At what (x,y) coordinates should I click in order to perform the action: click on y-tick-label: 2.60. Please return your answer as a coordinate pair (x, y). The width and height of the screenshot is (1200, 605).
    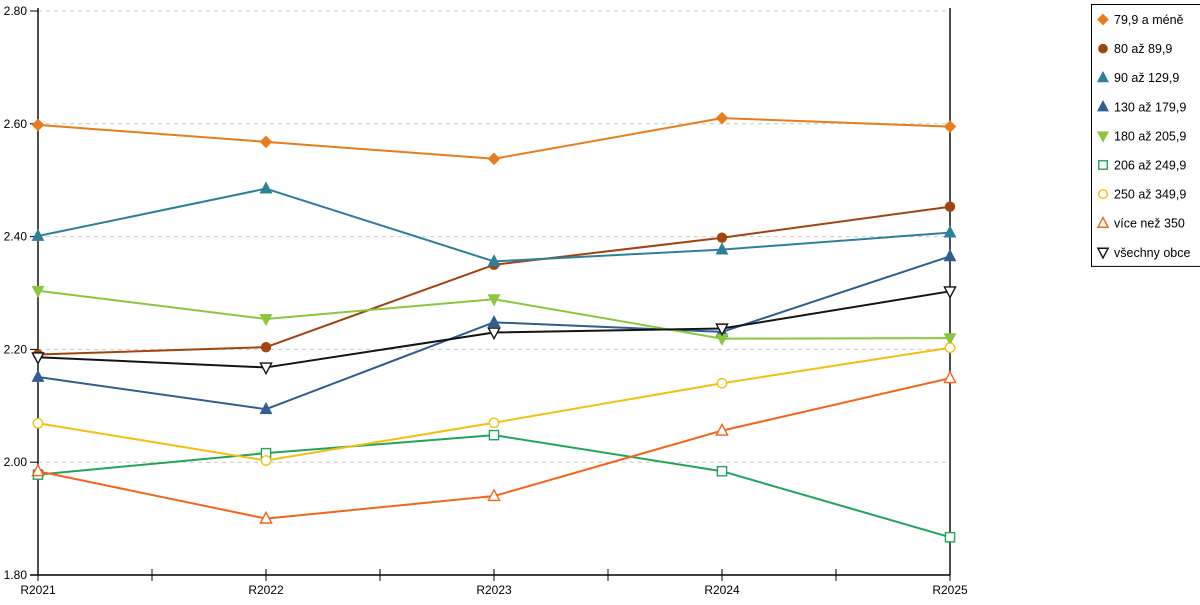
    Looking at the image, I should click on (16, 124).